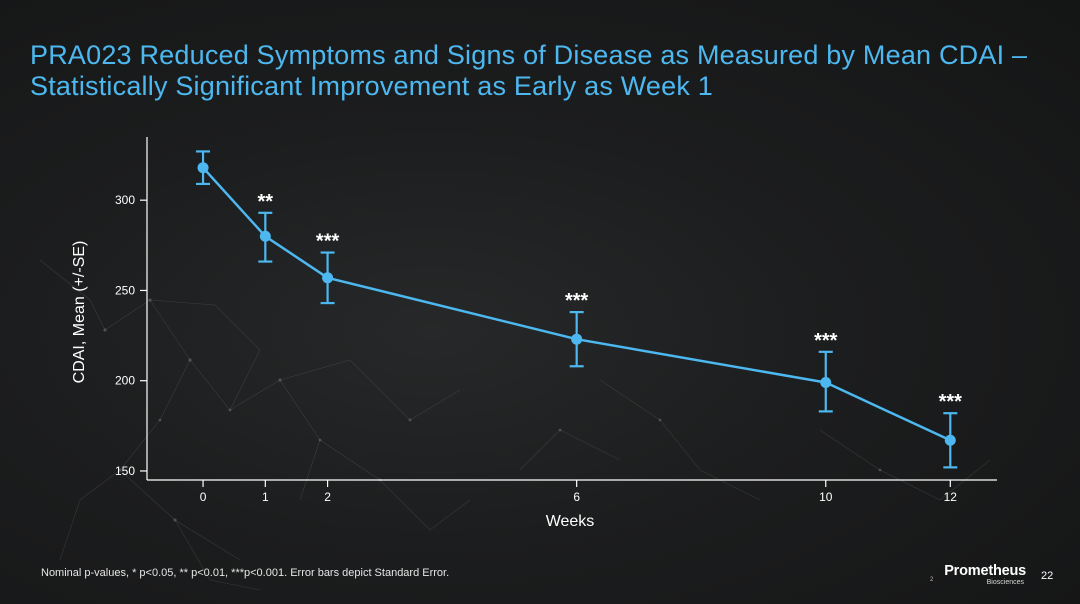  I want to click on x-tick-label: 0, so click(203, 497).